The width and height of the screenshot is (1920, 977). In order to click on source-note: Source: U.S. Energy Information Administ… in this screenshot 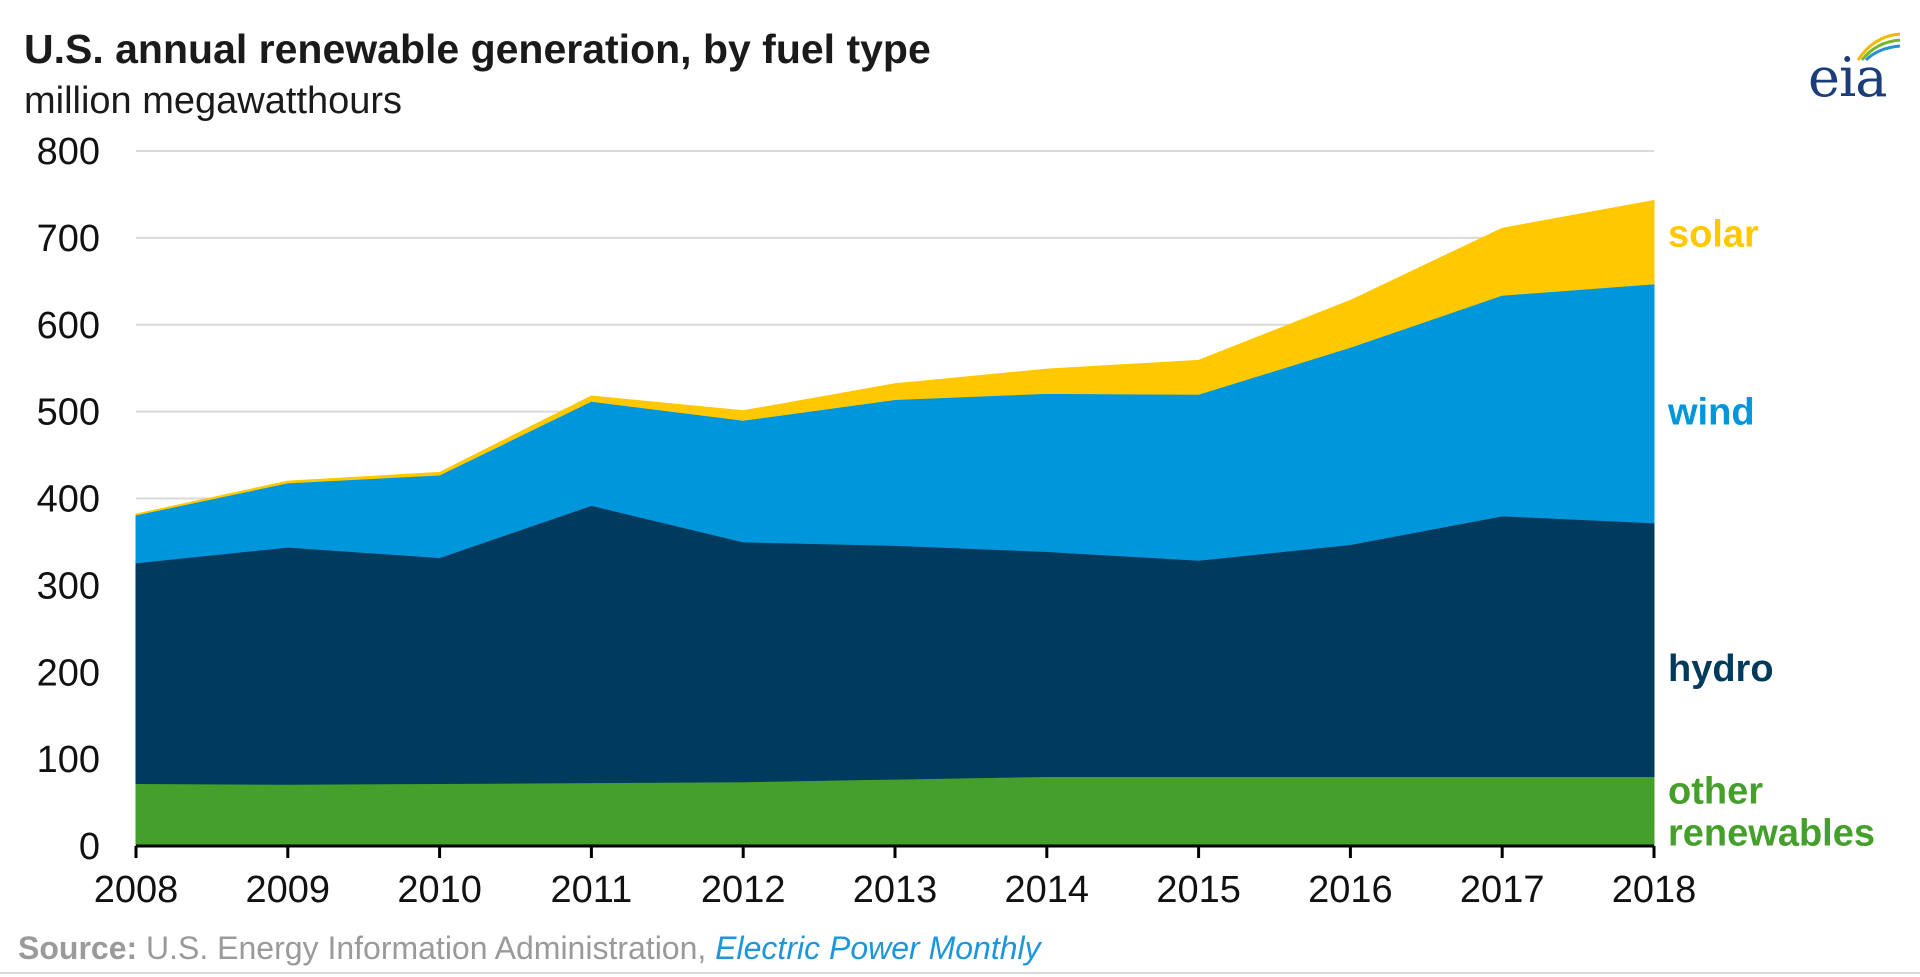, I will do `click(529, 948)`.